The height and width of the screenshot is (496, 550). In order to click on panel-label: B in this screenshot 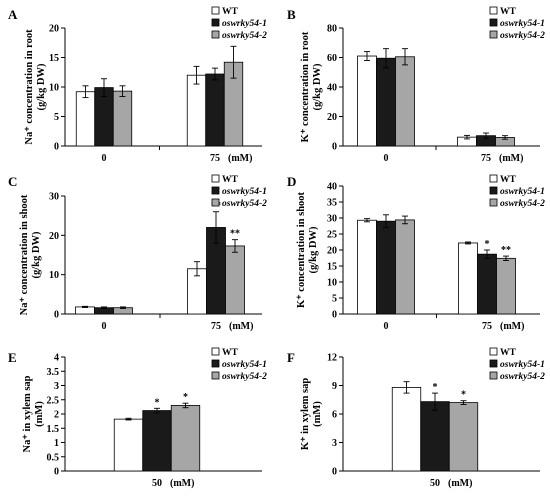, I will do `click(291, 14)`.